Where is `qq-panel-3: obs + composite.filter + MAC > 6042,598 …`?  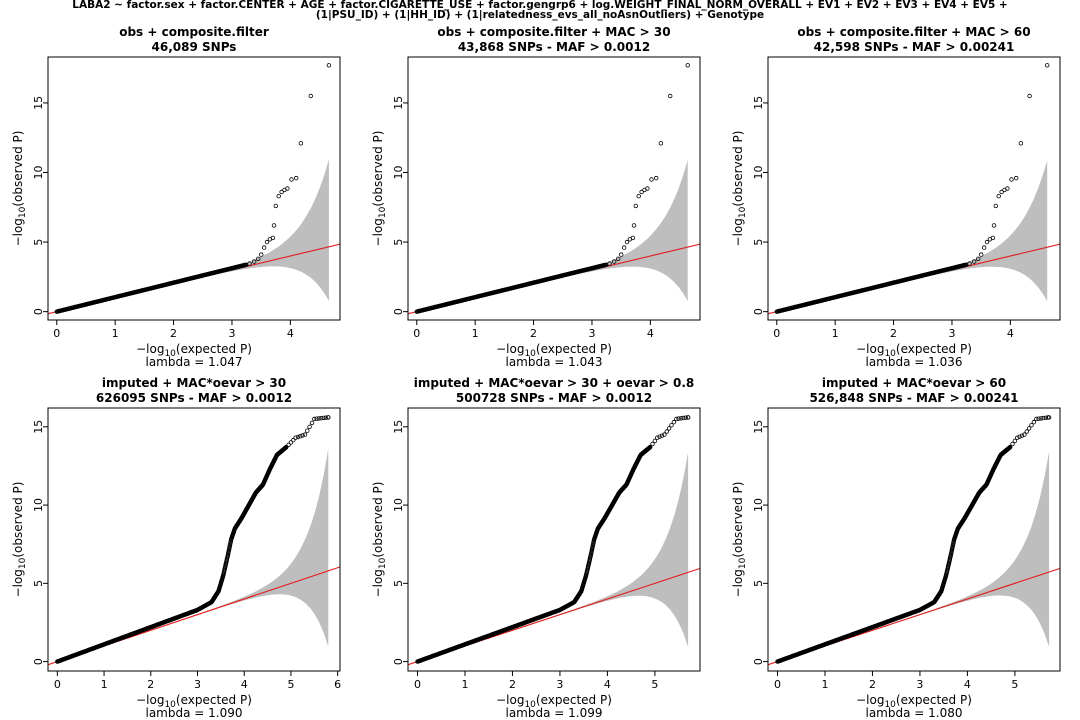 qq-panel-3: obs + composite.filter + MAC > 6042,598 … is located at coordinates (896, 197).